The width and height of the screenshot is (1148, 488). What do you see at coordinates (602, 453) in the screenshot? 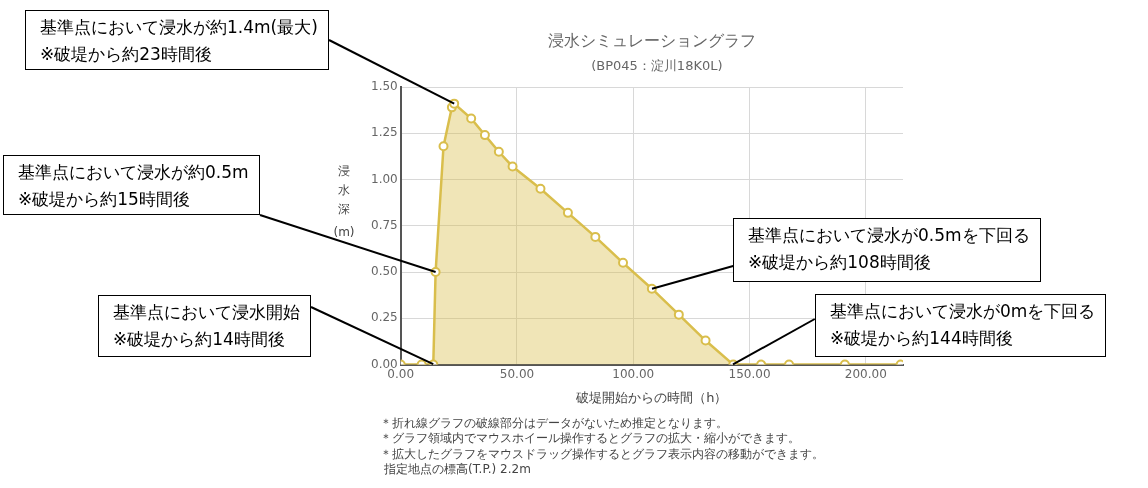
I see `text: ＊拡大したグラフをマウスドラッグ操作するとグラフ表示内容の移動ができます。` at bounding box center [602, 453].